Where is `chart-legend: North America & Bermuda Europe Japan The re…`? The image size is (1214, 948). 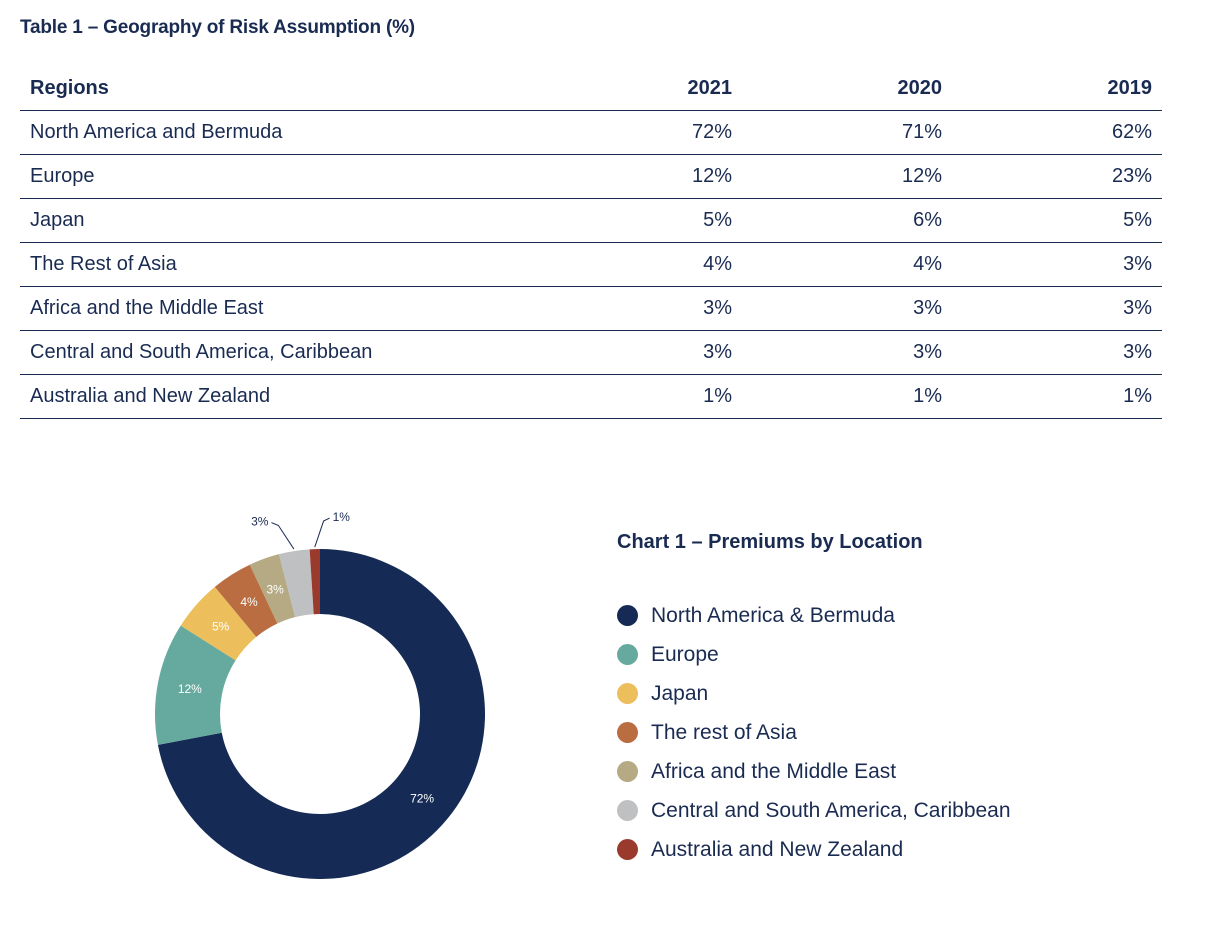 chart-legend: North America & Bermuda Europe Japan The re… is located at coordinates (814, 732).